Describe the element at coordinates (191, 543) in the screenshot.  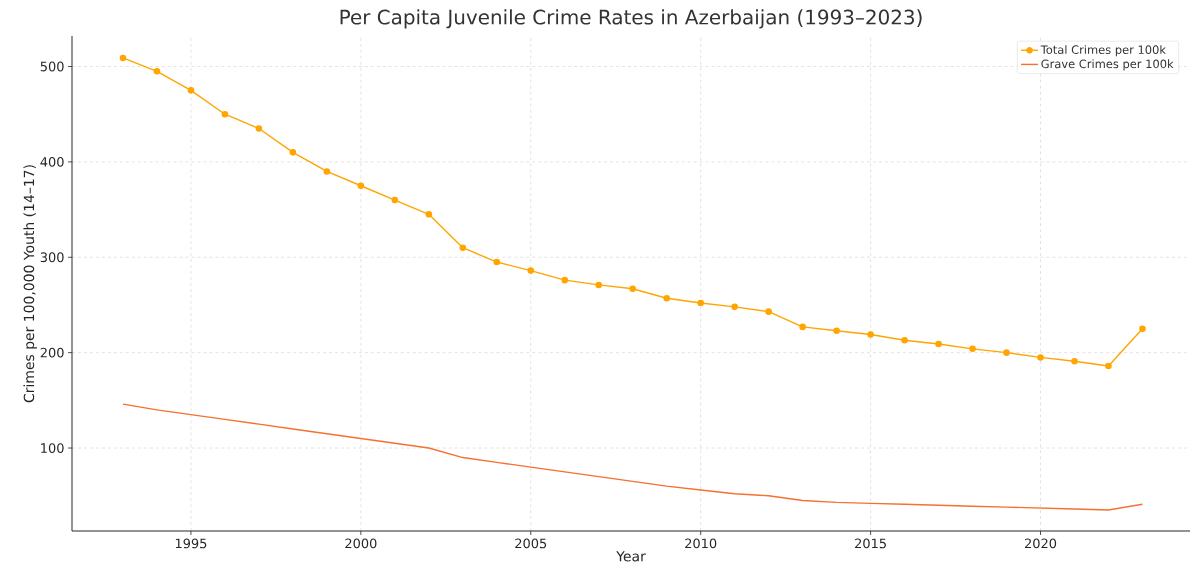
I see `x-tick-label: 1995` at that location.